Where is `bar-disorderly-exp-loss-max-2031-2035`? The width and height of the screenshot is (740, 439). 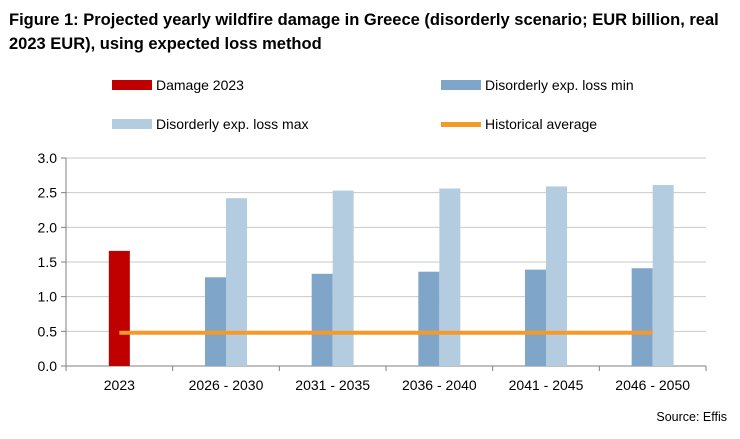
bar-disorderly-exp-loss-max-2031-2035 is located at coordinates (343, 278).